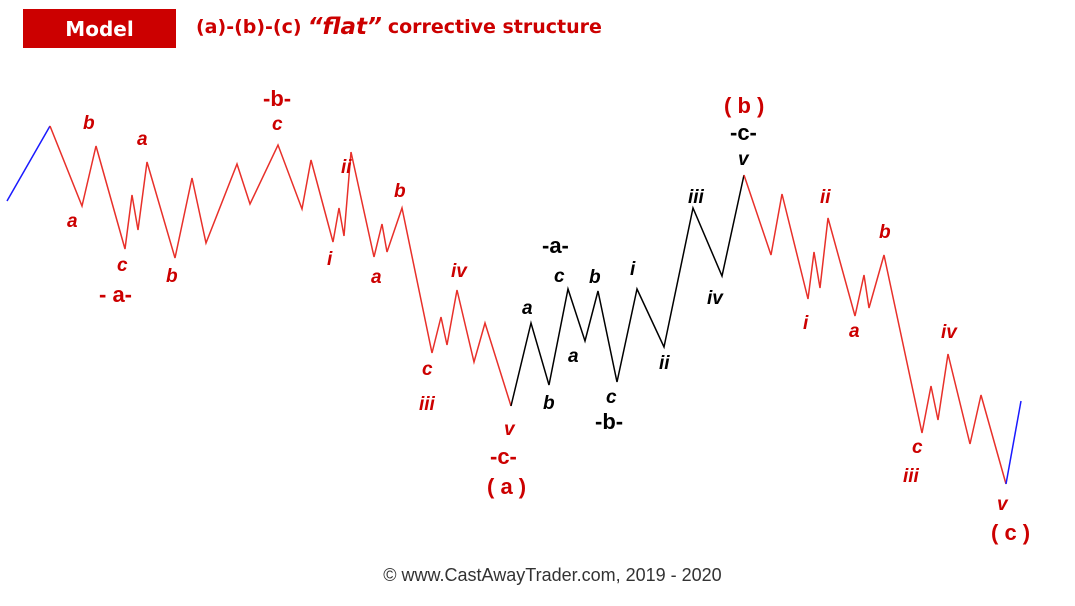  What do you see at coordinates (494, 27) in the screenshot?
I see `title-suffix: corrective structure` at bounding box center [494, 27].